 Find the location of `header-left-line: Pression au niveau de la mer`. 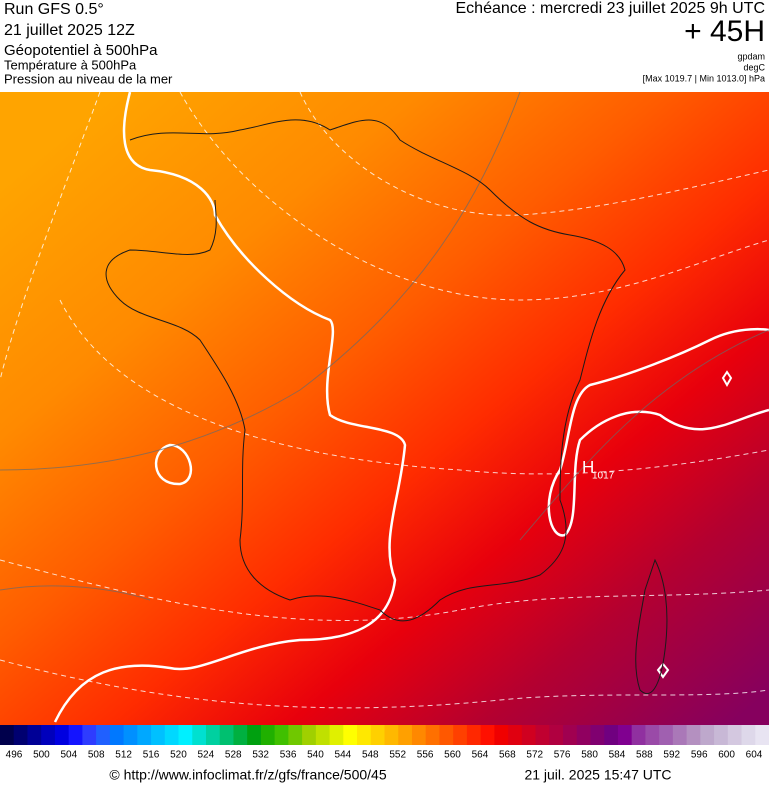

header-left-line: Pression au niveau de la mer is located at coordinates (88, 78).